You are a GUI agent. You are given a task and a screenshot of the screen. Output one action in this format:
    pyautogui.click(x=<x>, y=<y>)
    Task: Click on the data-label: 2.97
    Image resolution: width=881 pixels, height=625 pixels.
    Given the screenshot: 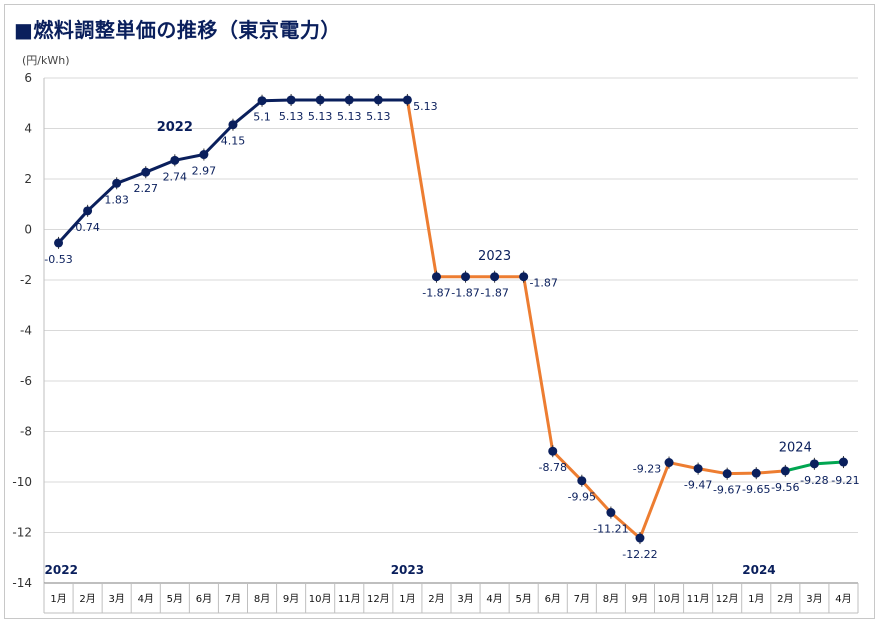 What is the action you would take?
    pyautogui.click(x=204, y=171)
    